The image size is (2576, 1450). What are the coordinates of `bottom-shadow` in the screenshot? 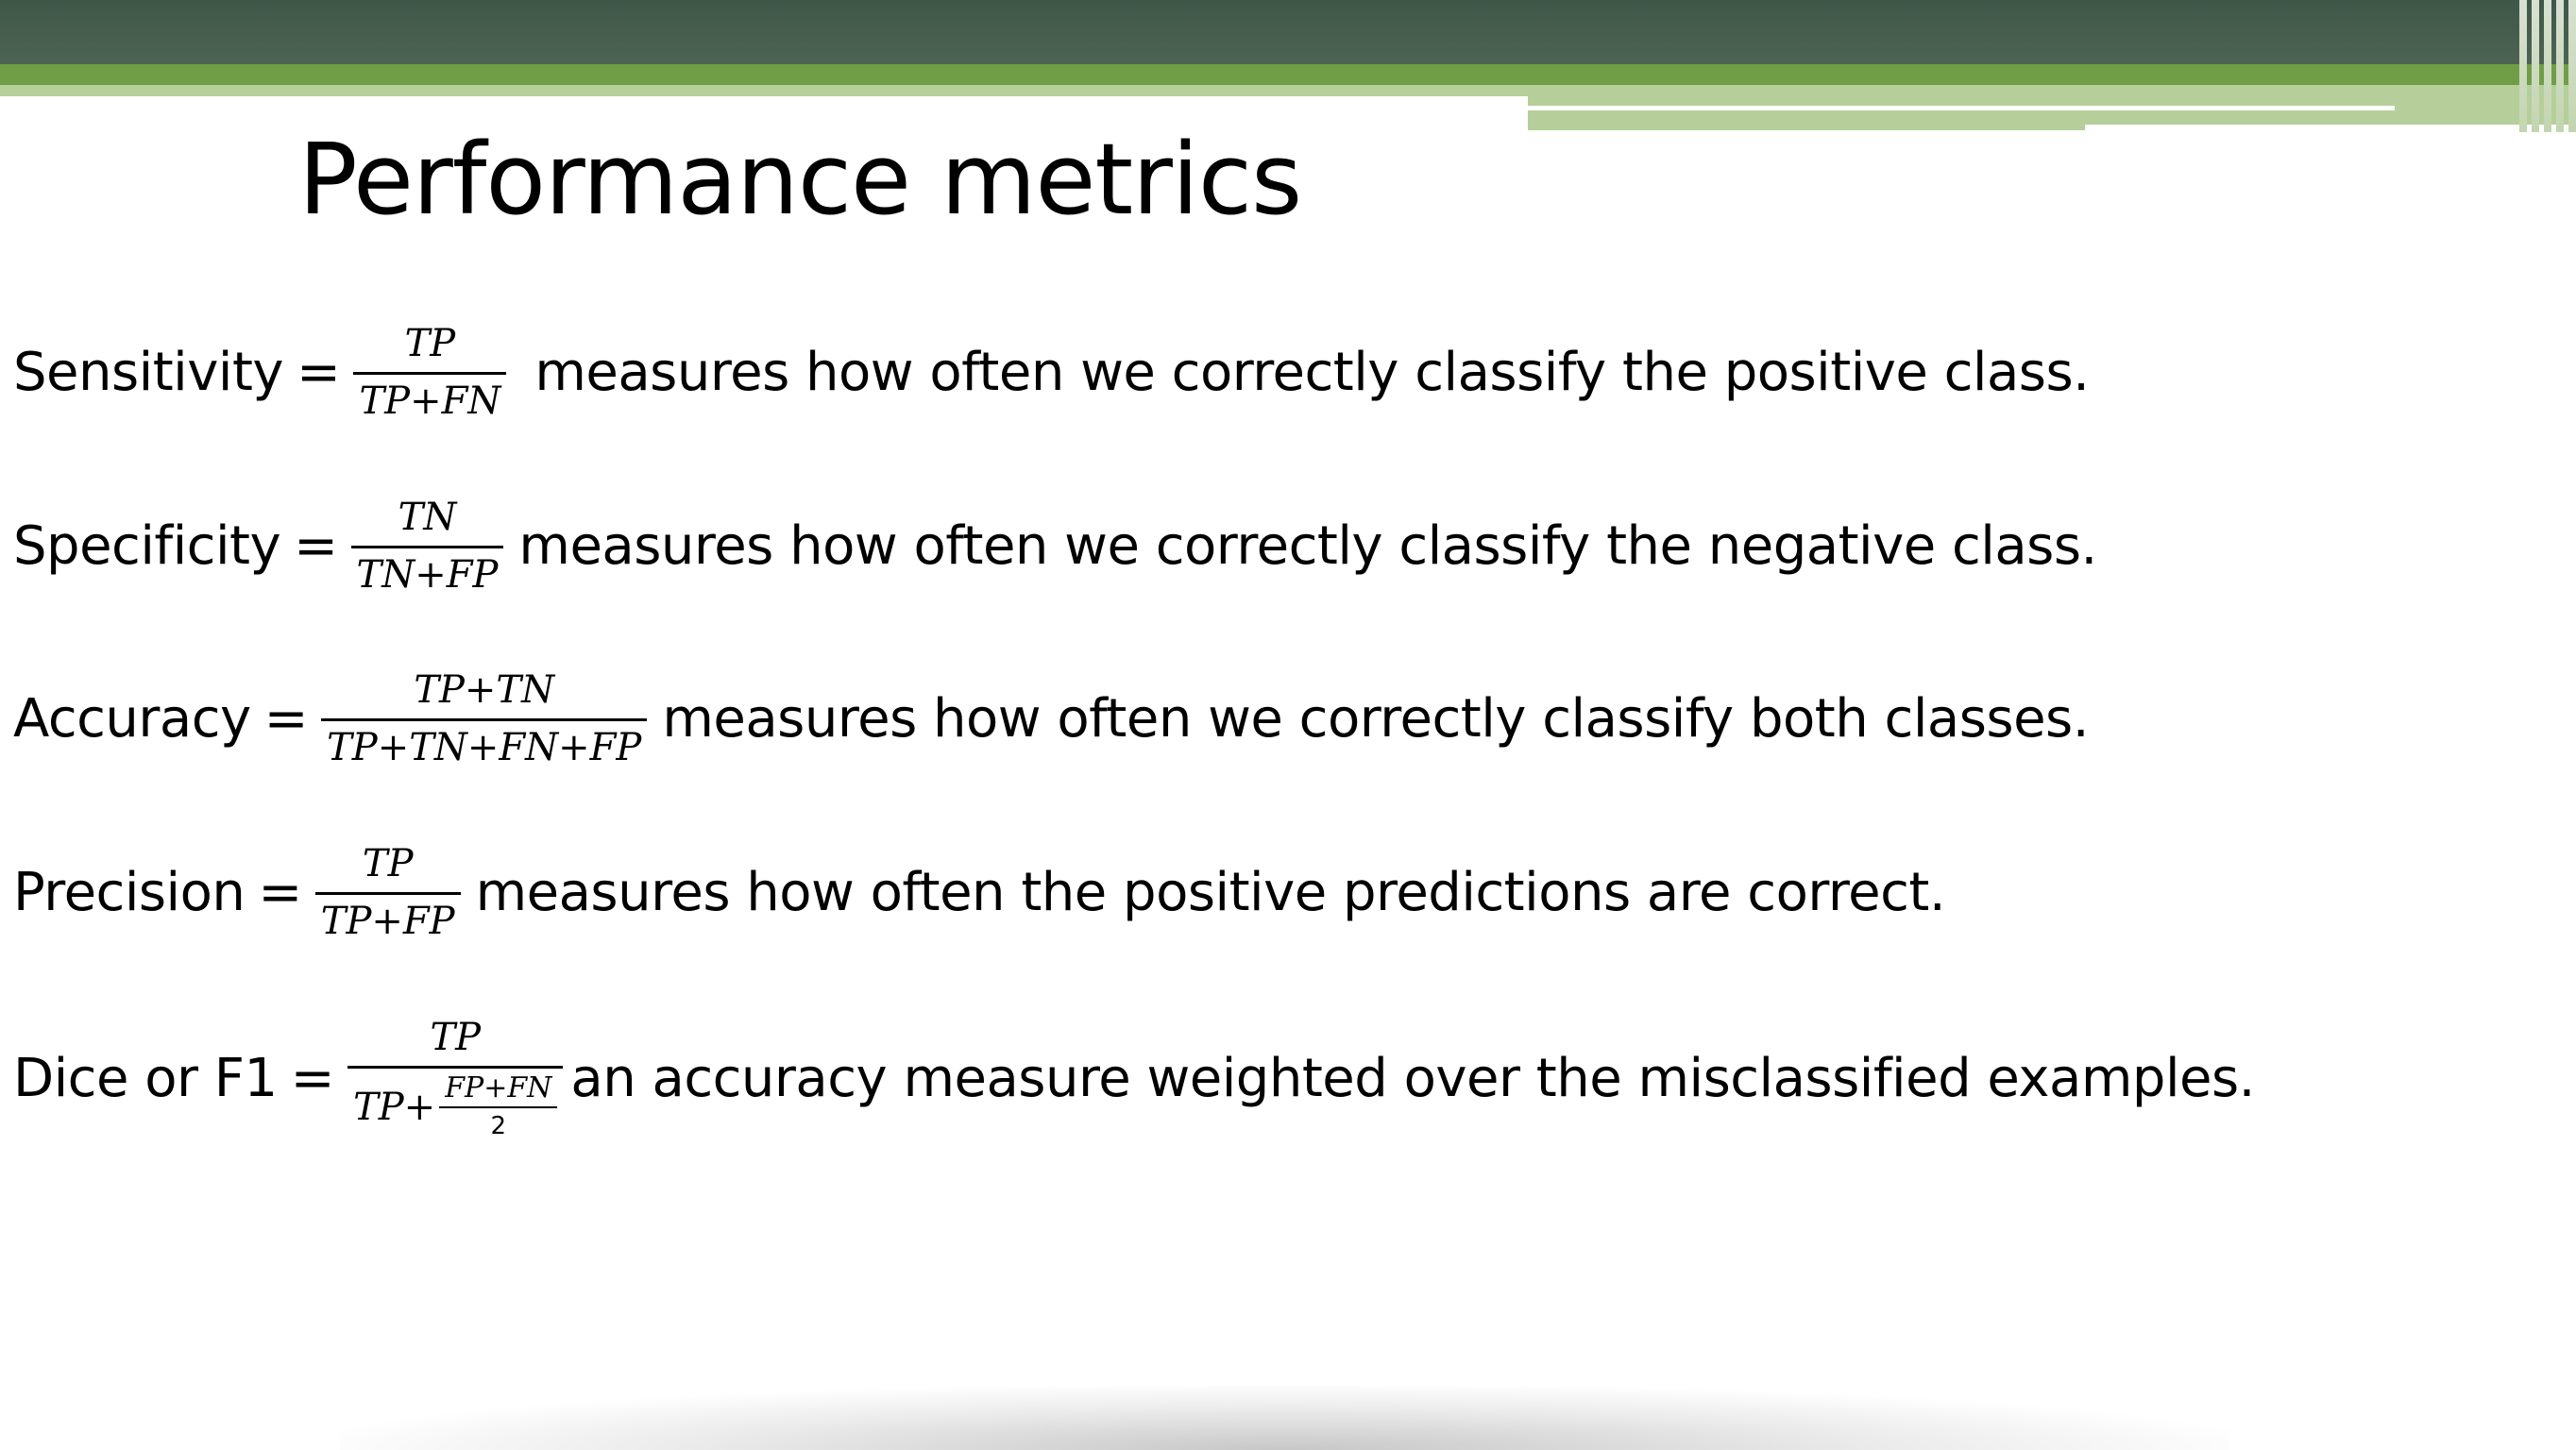 It's located at (1284, 1418).